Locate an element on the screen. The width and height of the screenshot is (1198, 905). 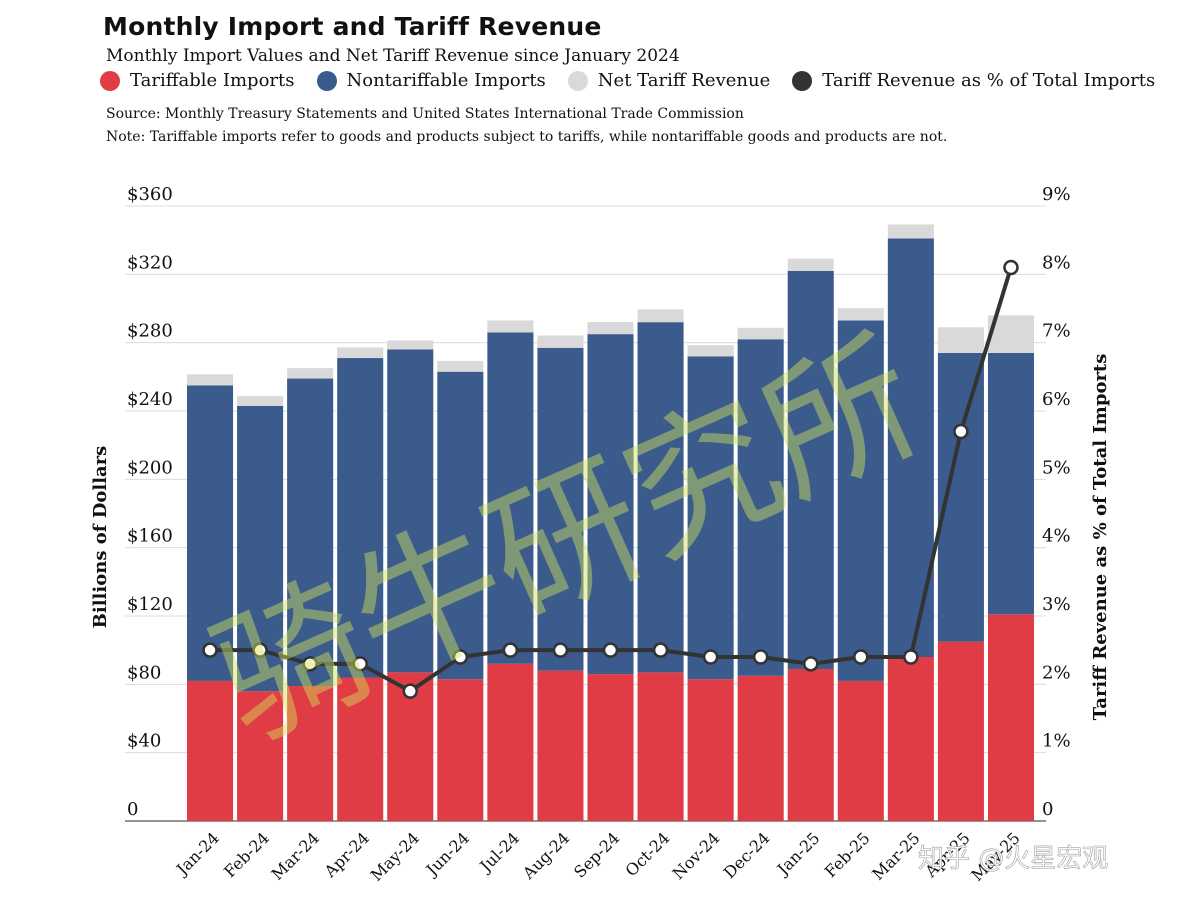
y-tick-label: $160 is located at coordinates (150, 536).